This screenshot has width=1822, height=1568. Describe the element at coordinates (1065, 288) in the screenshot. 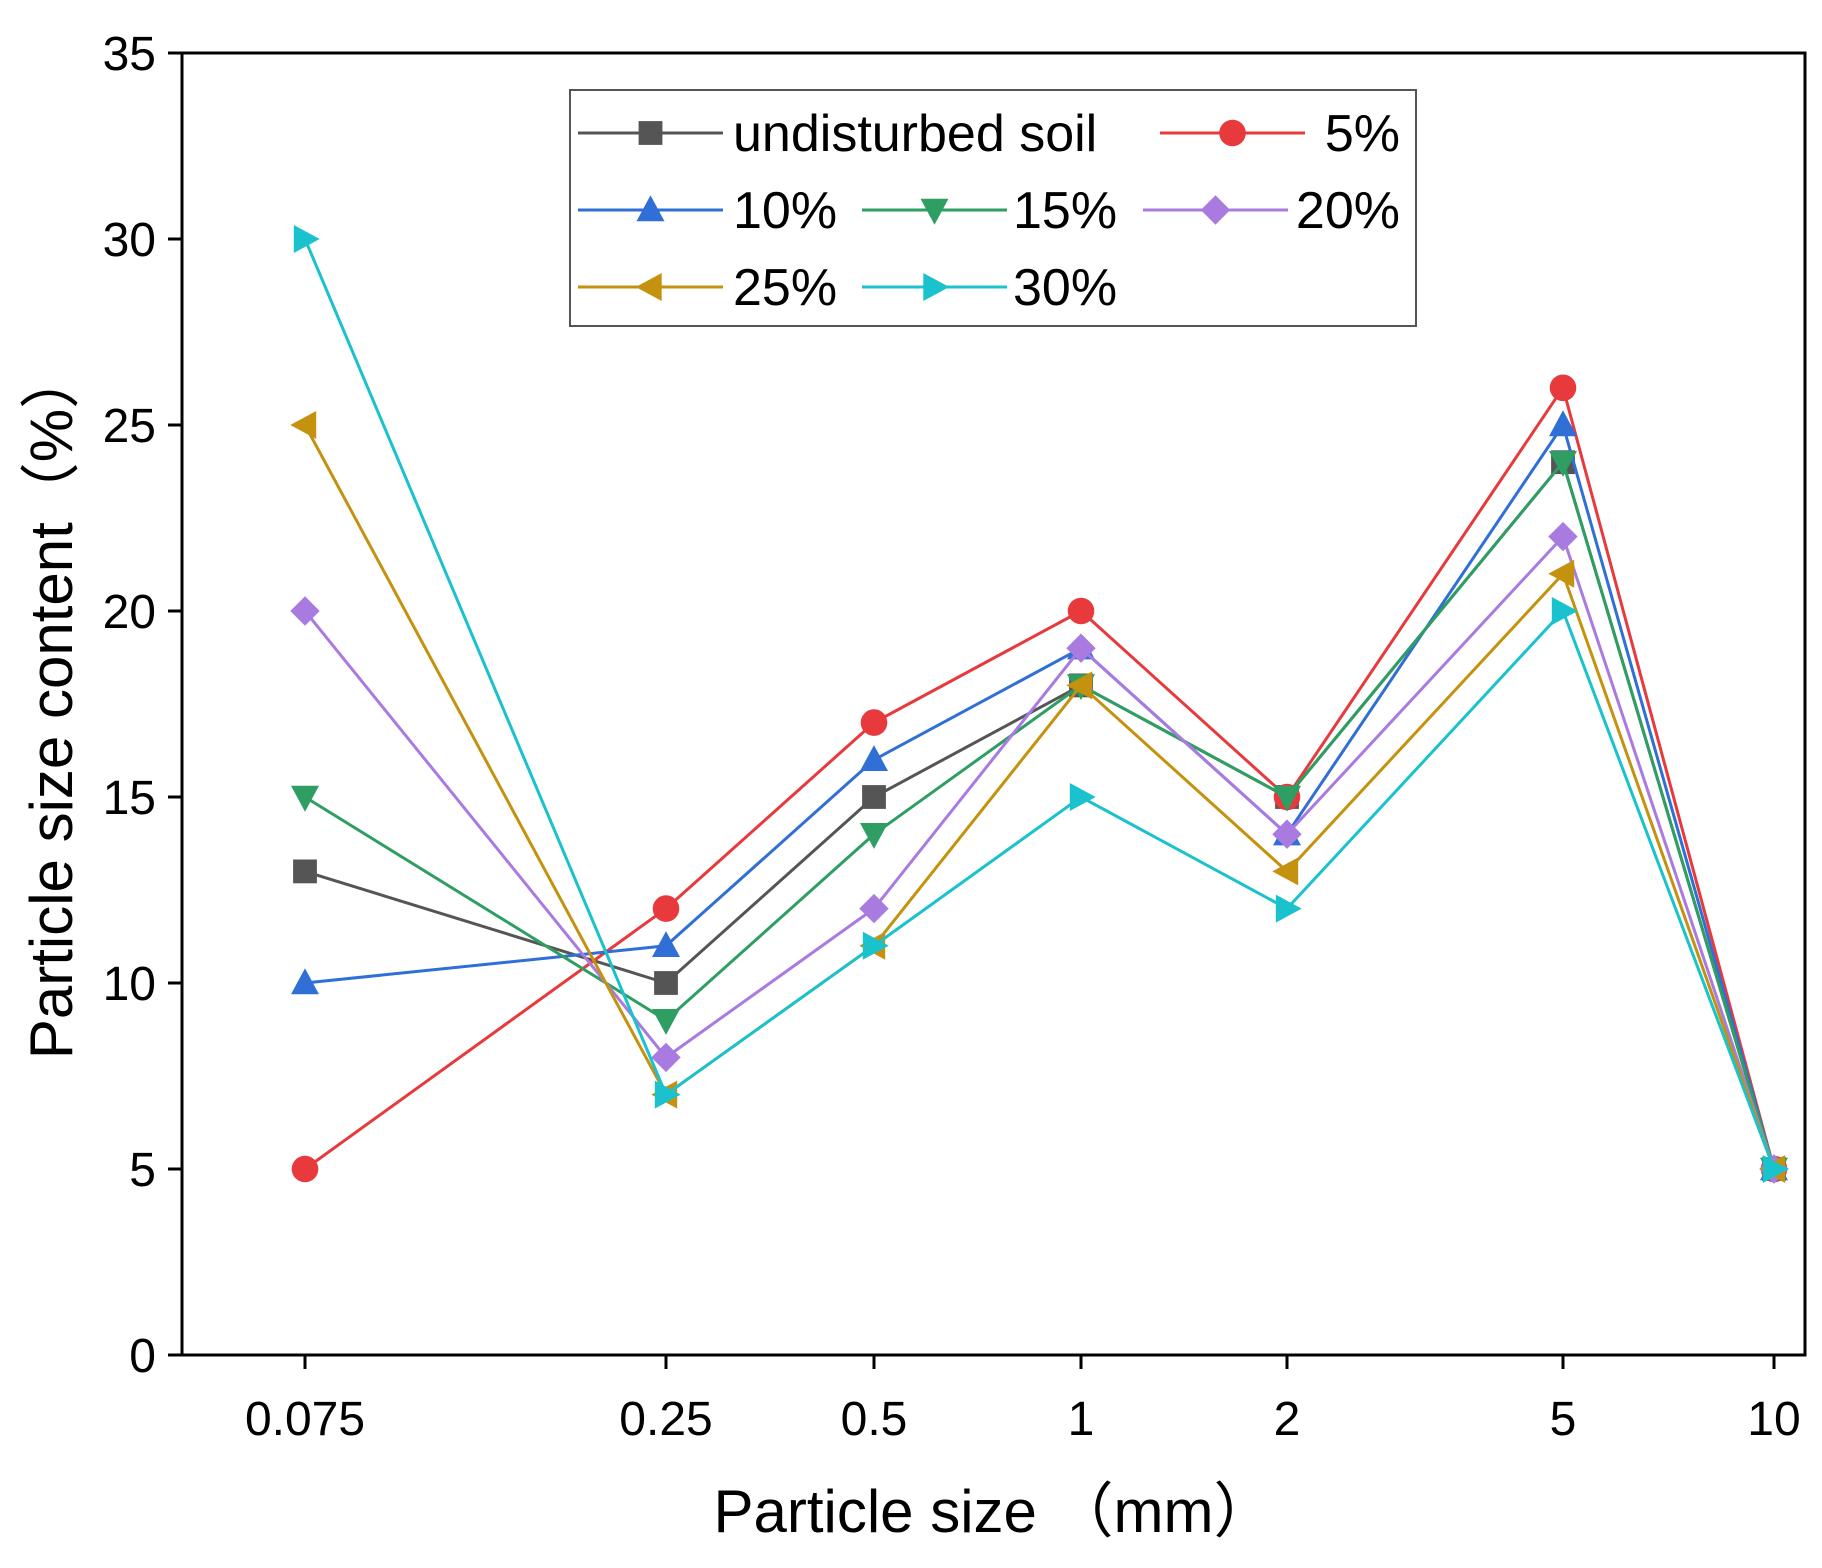

I see `legend-label: 30%` at that location.